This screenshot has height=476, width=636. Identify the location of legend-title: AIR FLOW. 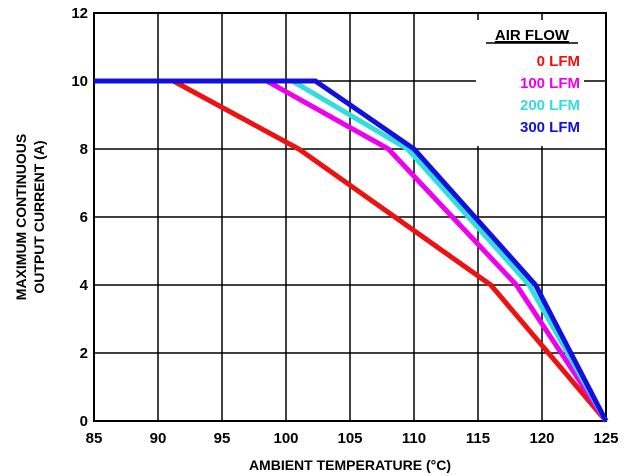
(532, 35).